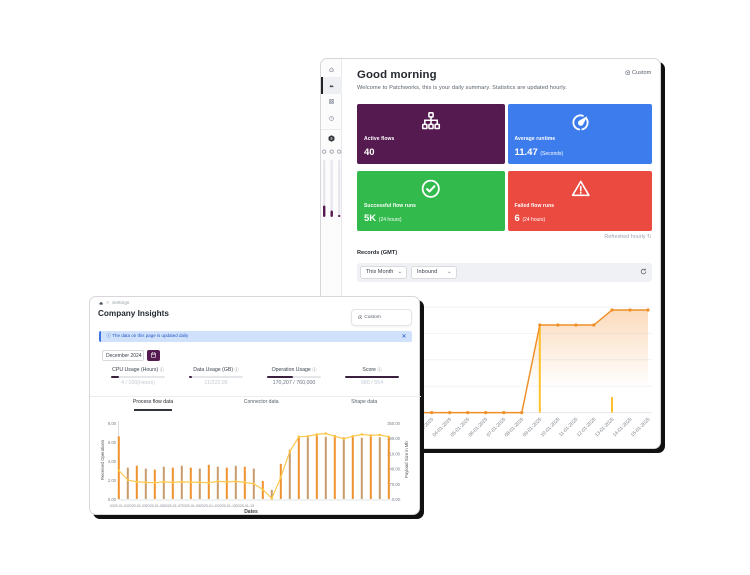 The height and width of the screenshot is (575, 750). Describe the element at coordinates (393, 438) in the screenshot. I see `svg-text: 280.00` at that location.